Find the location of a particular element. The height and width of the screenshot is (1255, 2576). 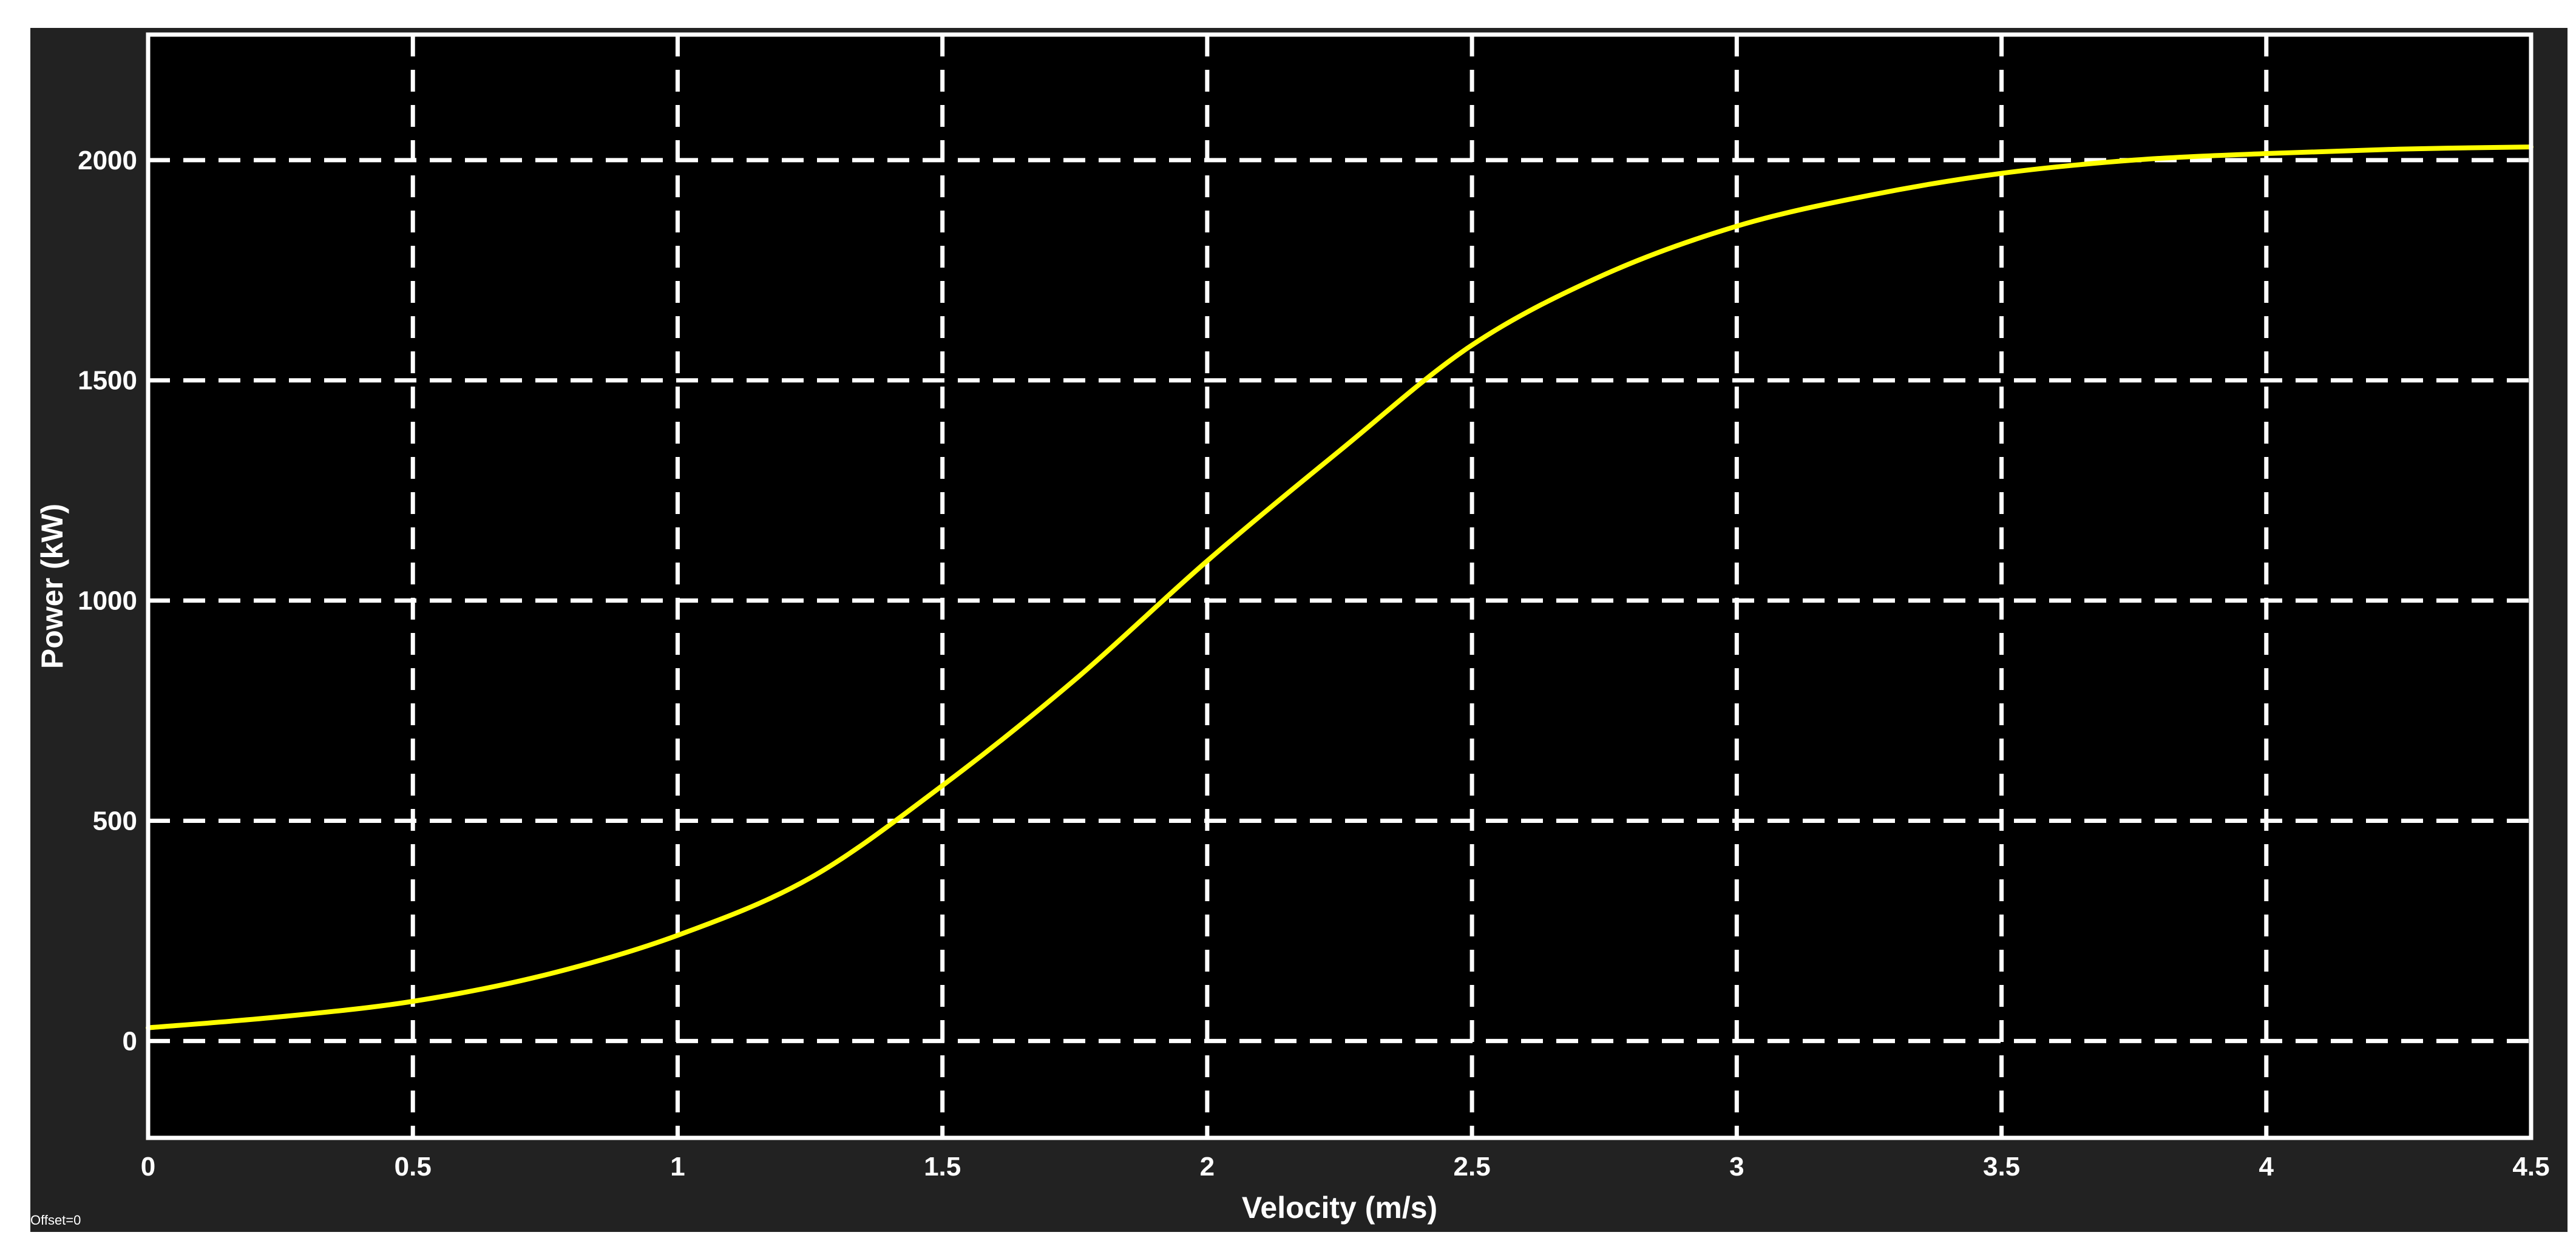

x-tick-label: 1 is located at coordinates (677, 1167).